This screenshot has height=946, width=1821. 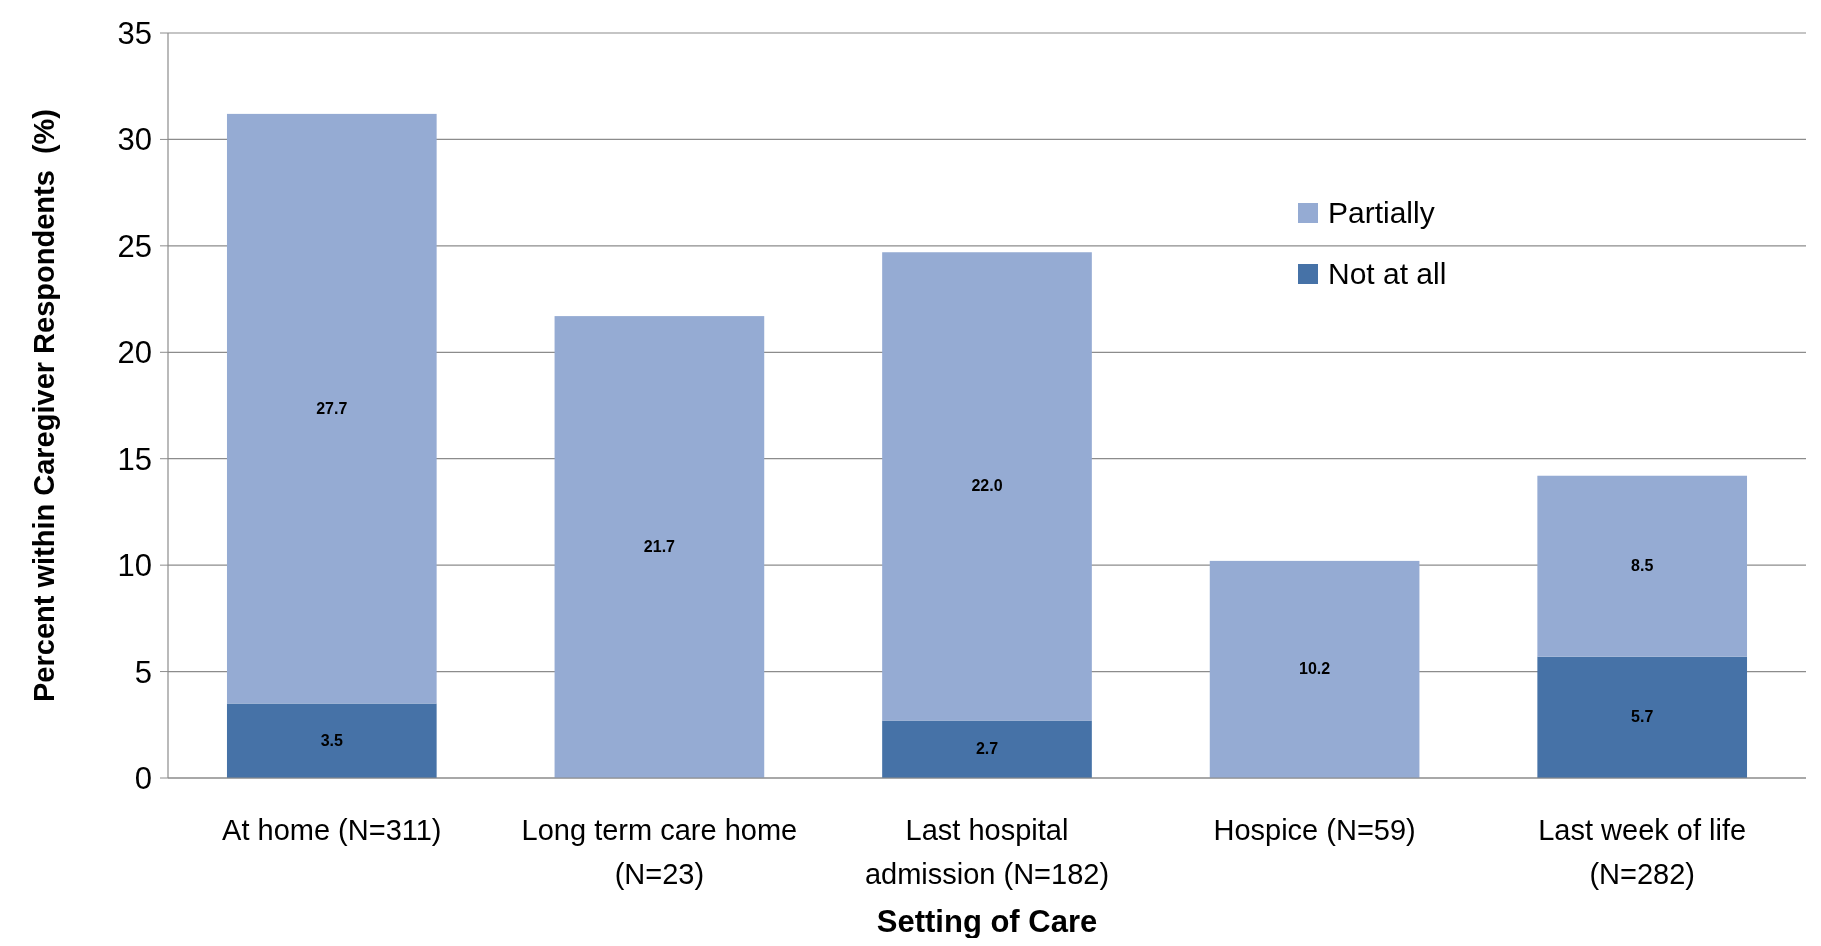 What do you see at coordinates (134, 246) in the screenshot?
I see `y-tick-label: 25` at bounding box center [134, 246].